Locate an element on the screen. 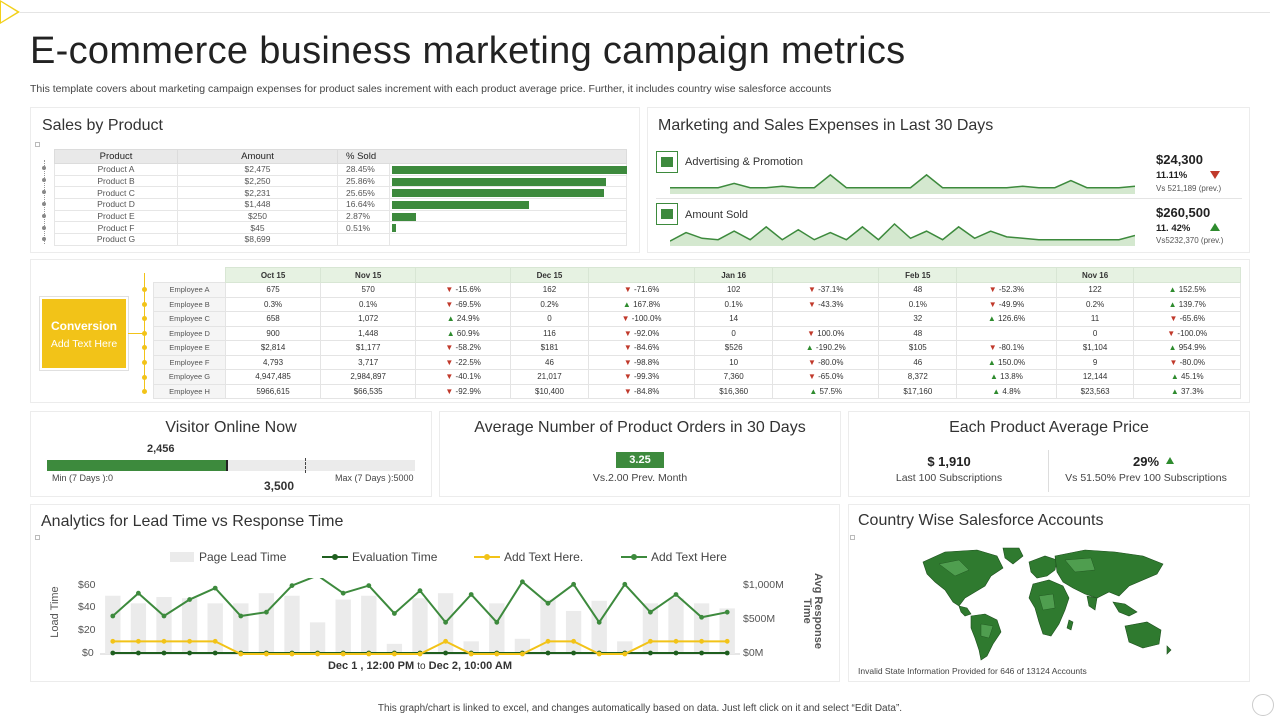 Image resolution: width=1280 pixels, height=720 pixels. legend-label: Evaluation Time is located at coordinates (395, 557).